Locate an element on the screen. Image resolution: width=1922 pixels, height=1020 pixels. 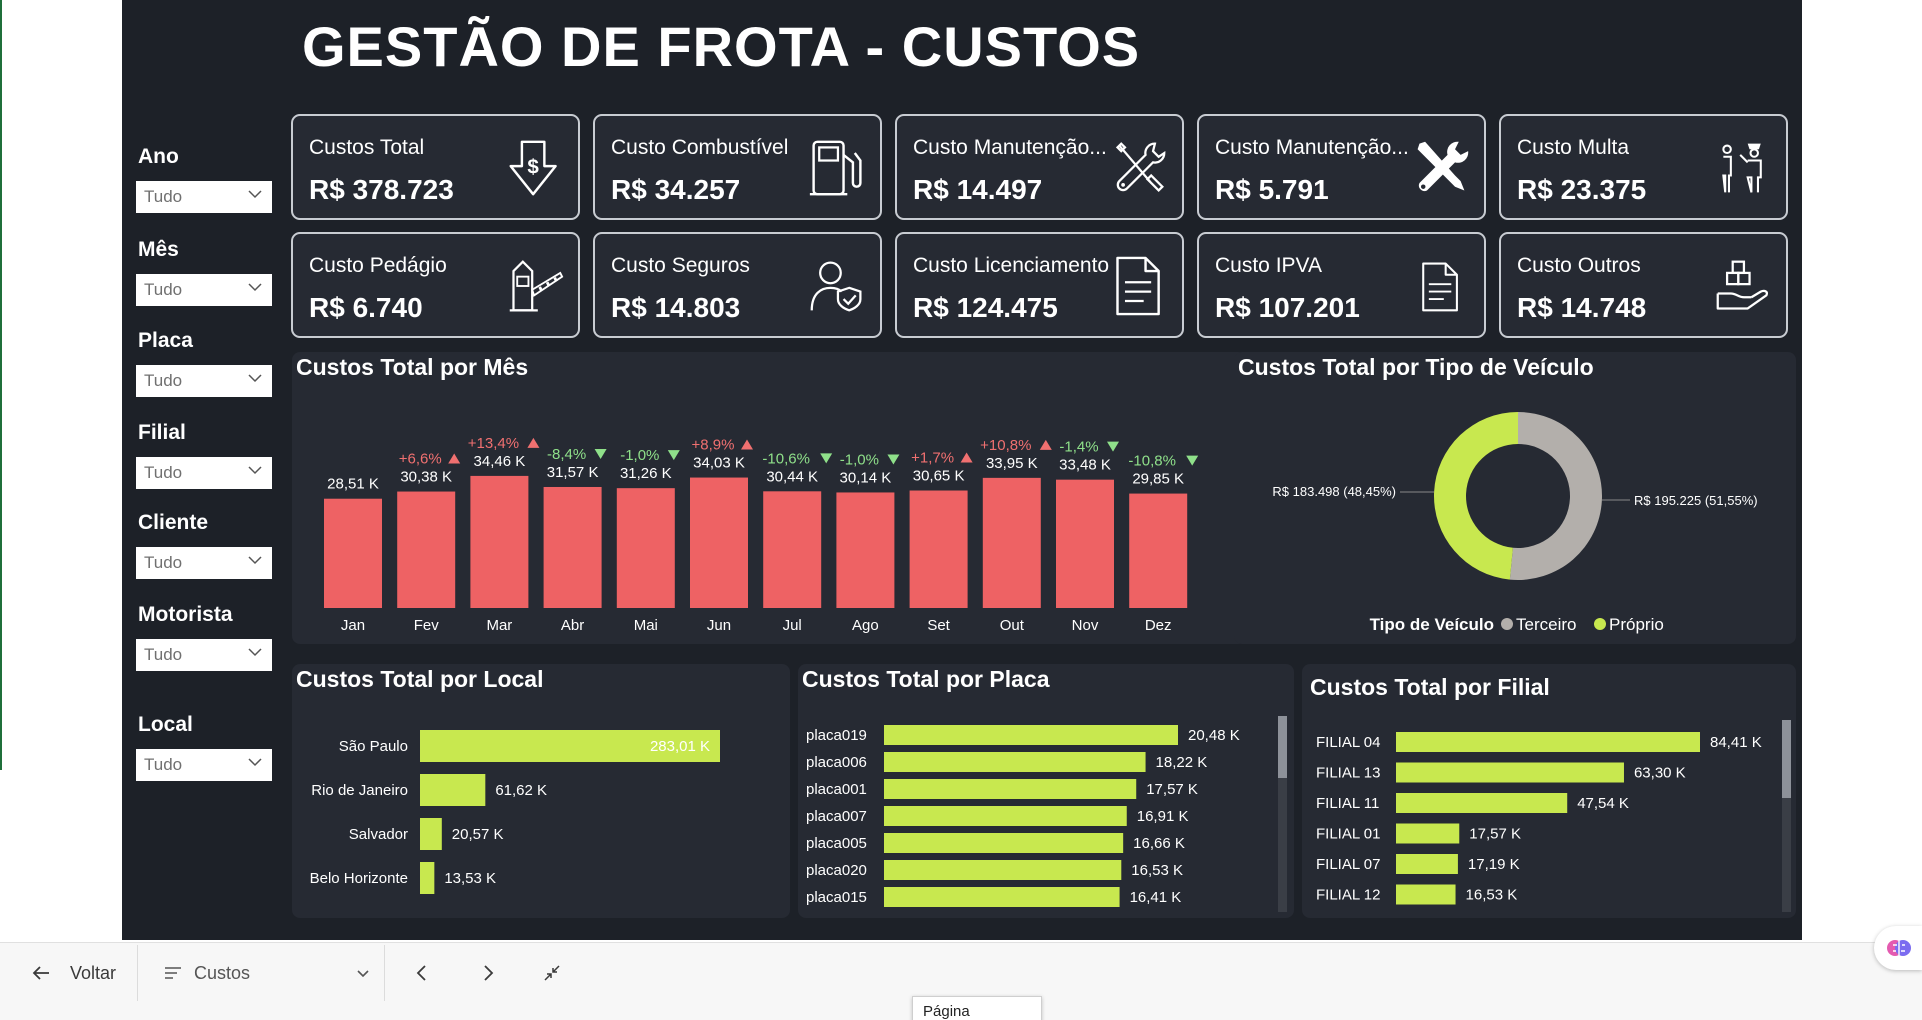
wrench-screwdriver-outline-icon is located at coordinates (1140, 167).